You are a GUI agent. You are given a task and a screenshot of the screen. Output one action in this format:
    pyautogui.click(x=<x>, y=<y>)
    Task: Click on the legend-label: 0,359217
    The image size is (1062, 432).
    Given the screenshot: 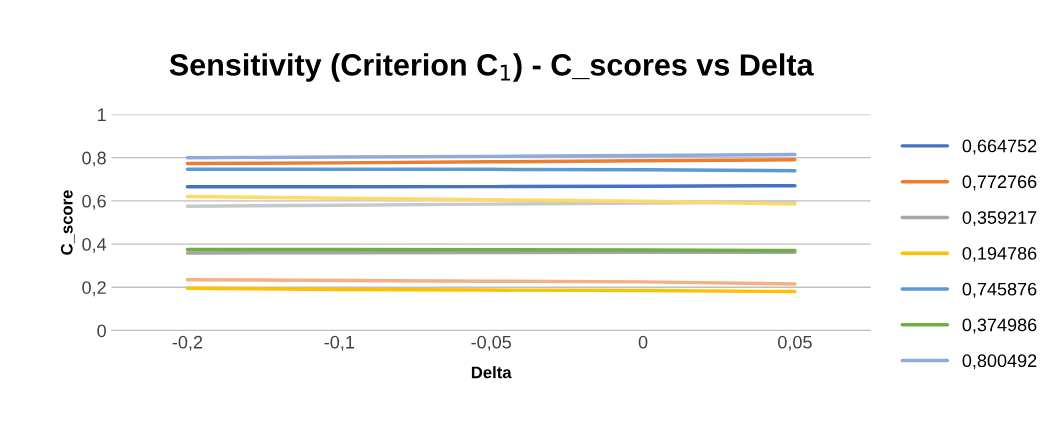 What is the action you would take?
    pyautogui.click(x=999, y=219)
    